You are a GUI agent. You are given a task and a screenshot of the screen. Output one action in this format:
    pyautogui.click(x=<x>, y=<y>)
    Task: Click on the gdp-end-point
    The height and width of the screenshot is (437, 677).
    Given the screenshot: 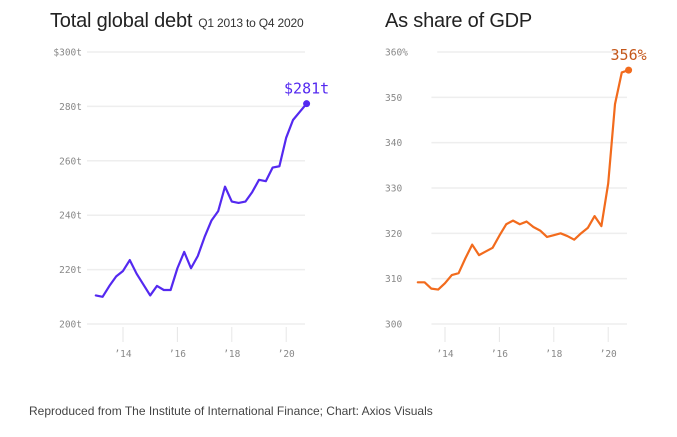 What is the action you would take?
    pyautogui.click(x=629, y=70)
    